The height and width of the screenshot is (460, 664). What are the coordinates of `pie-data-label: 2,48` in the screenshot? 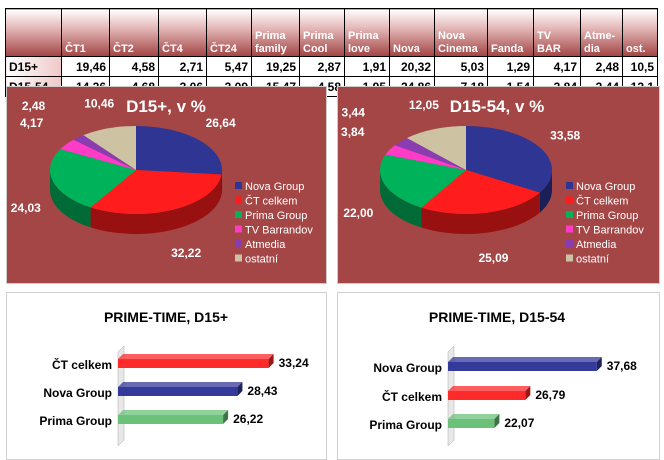 It's located at (34, 106).